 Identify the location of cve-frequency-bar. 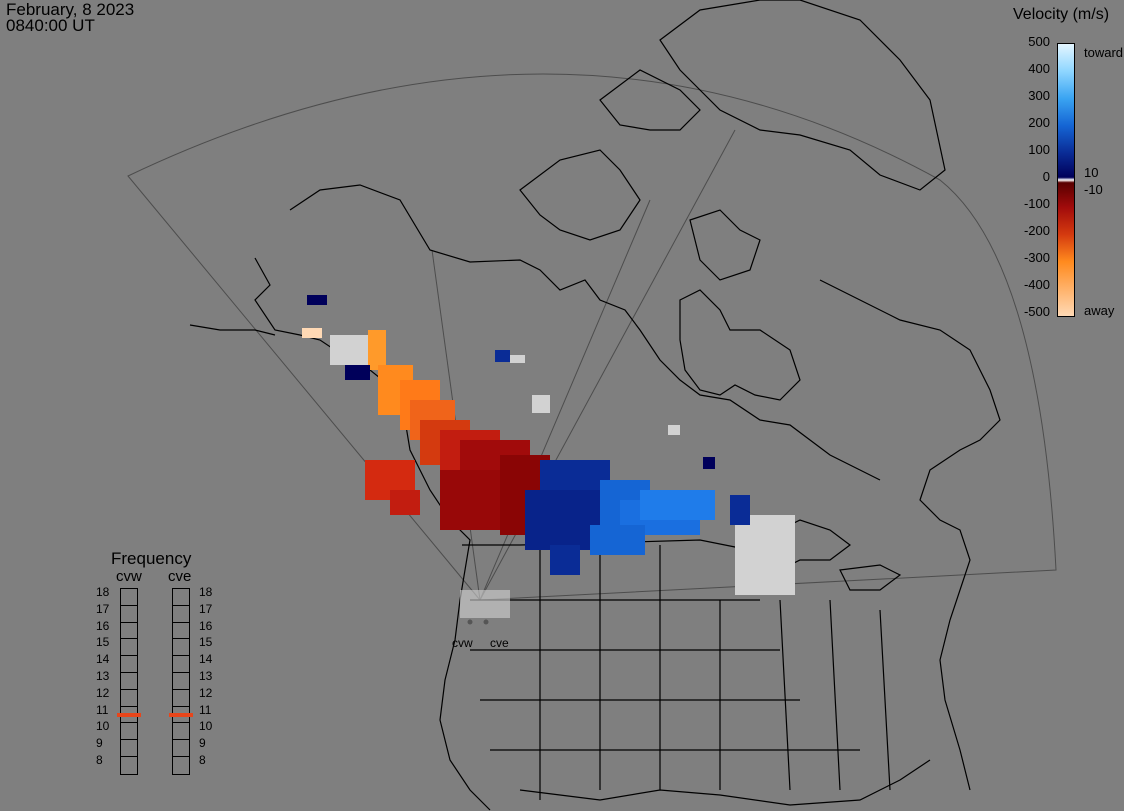
(181, 681).